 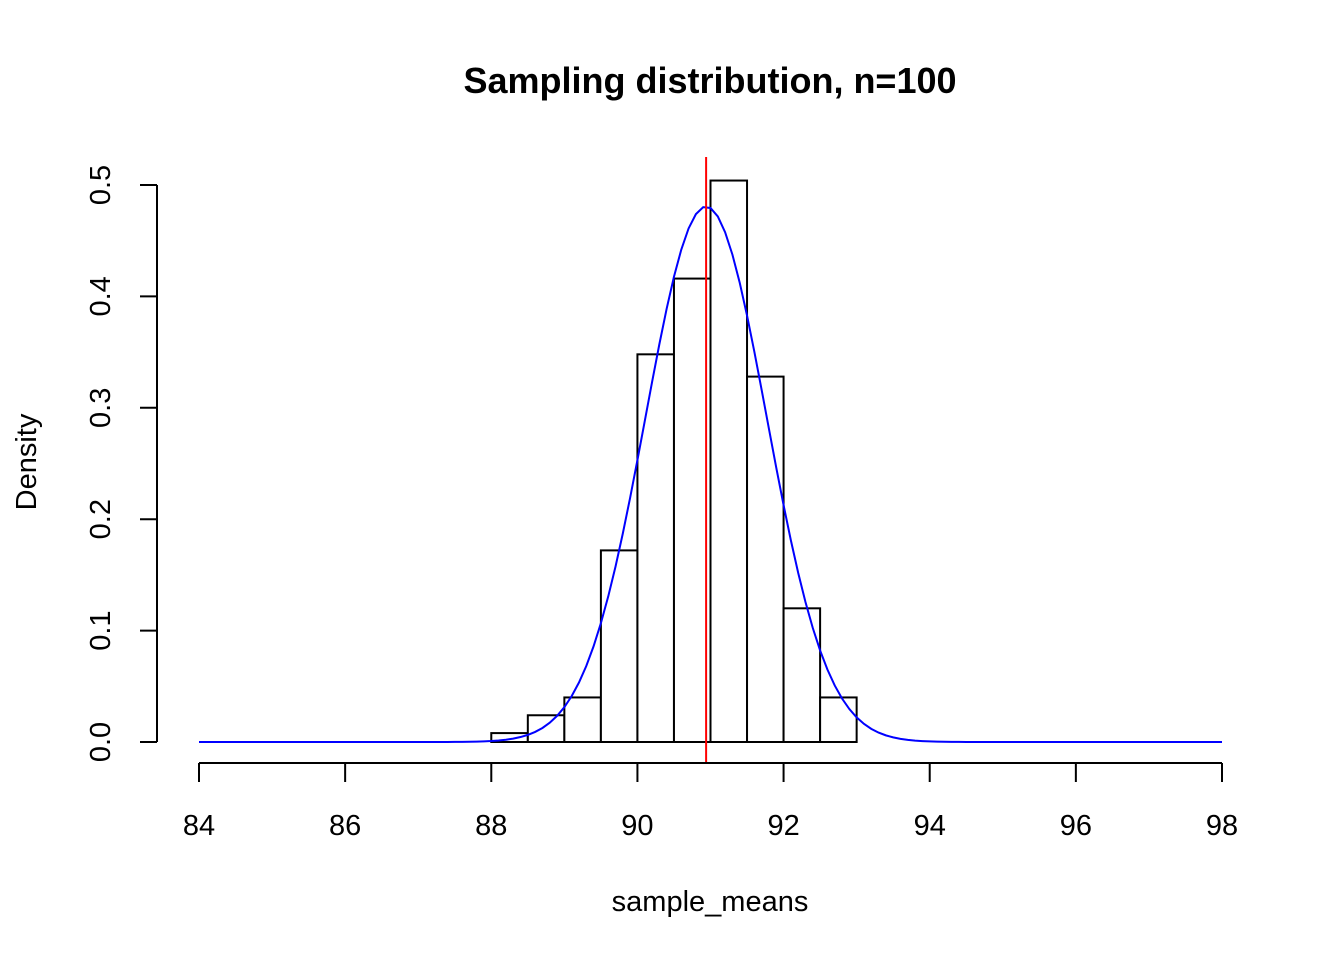 I want to click on y-axis: 0.0 0.1 0.2 0.3 0.4 0.5, so click(x=121, y=463).